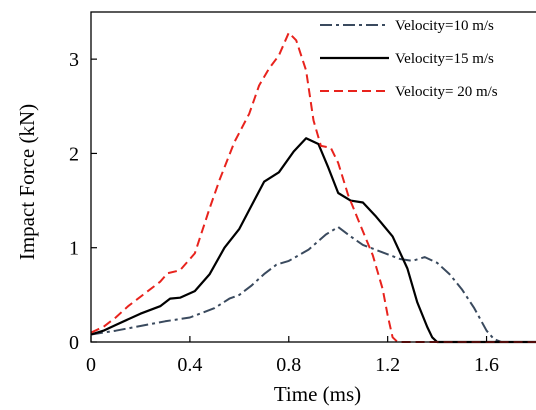 The width and height of the screenshot is (536, 410). Describe the element at coordinates (486, 365) in the screenshot. I see `x-tick-label: 1.6` at that location.